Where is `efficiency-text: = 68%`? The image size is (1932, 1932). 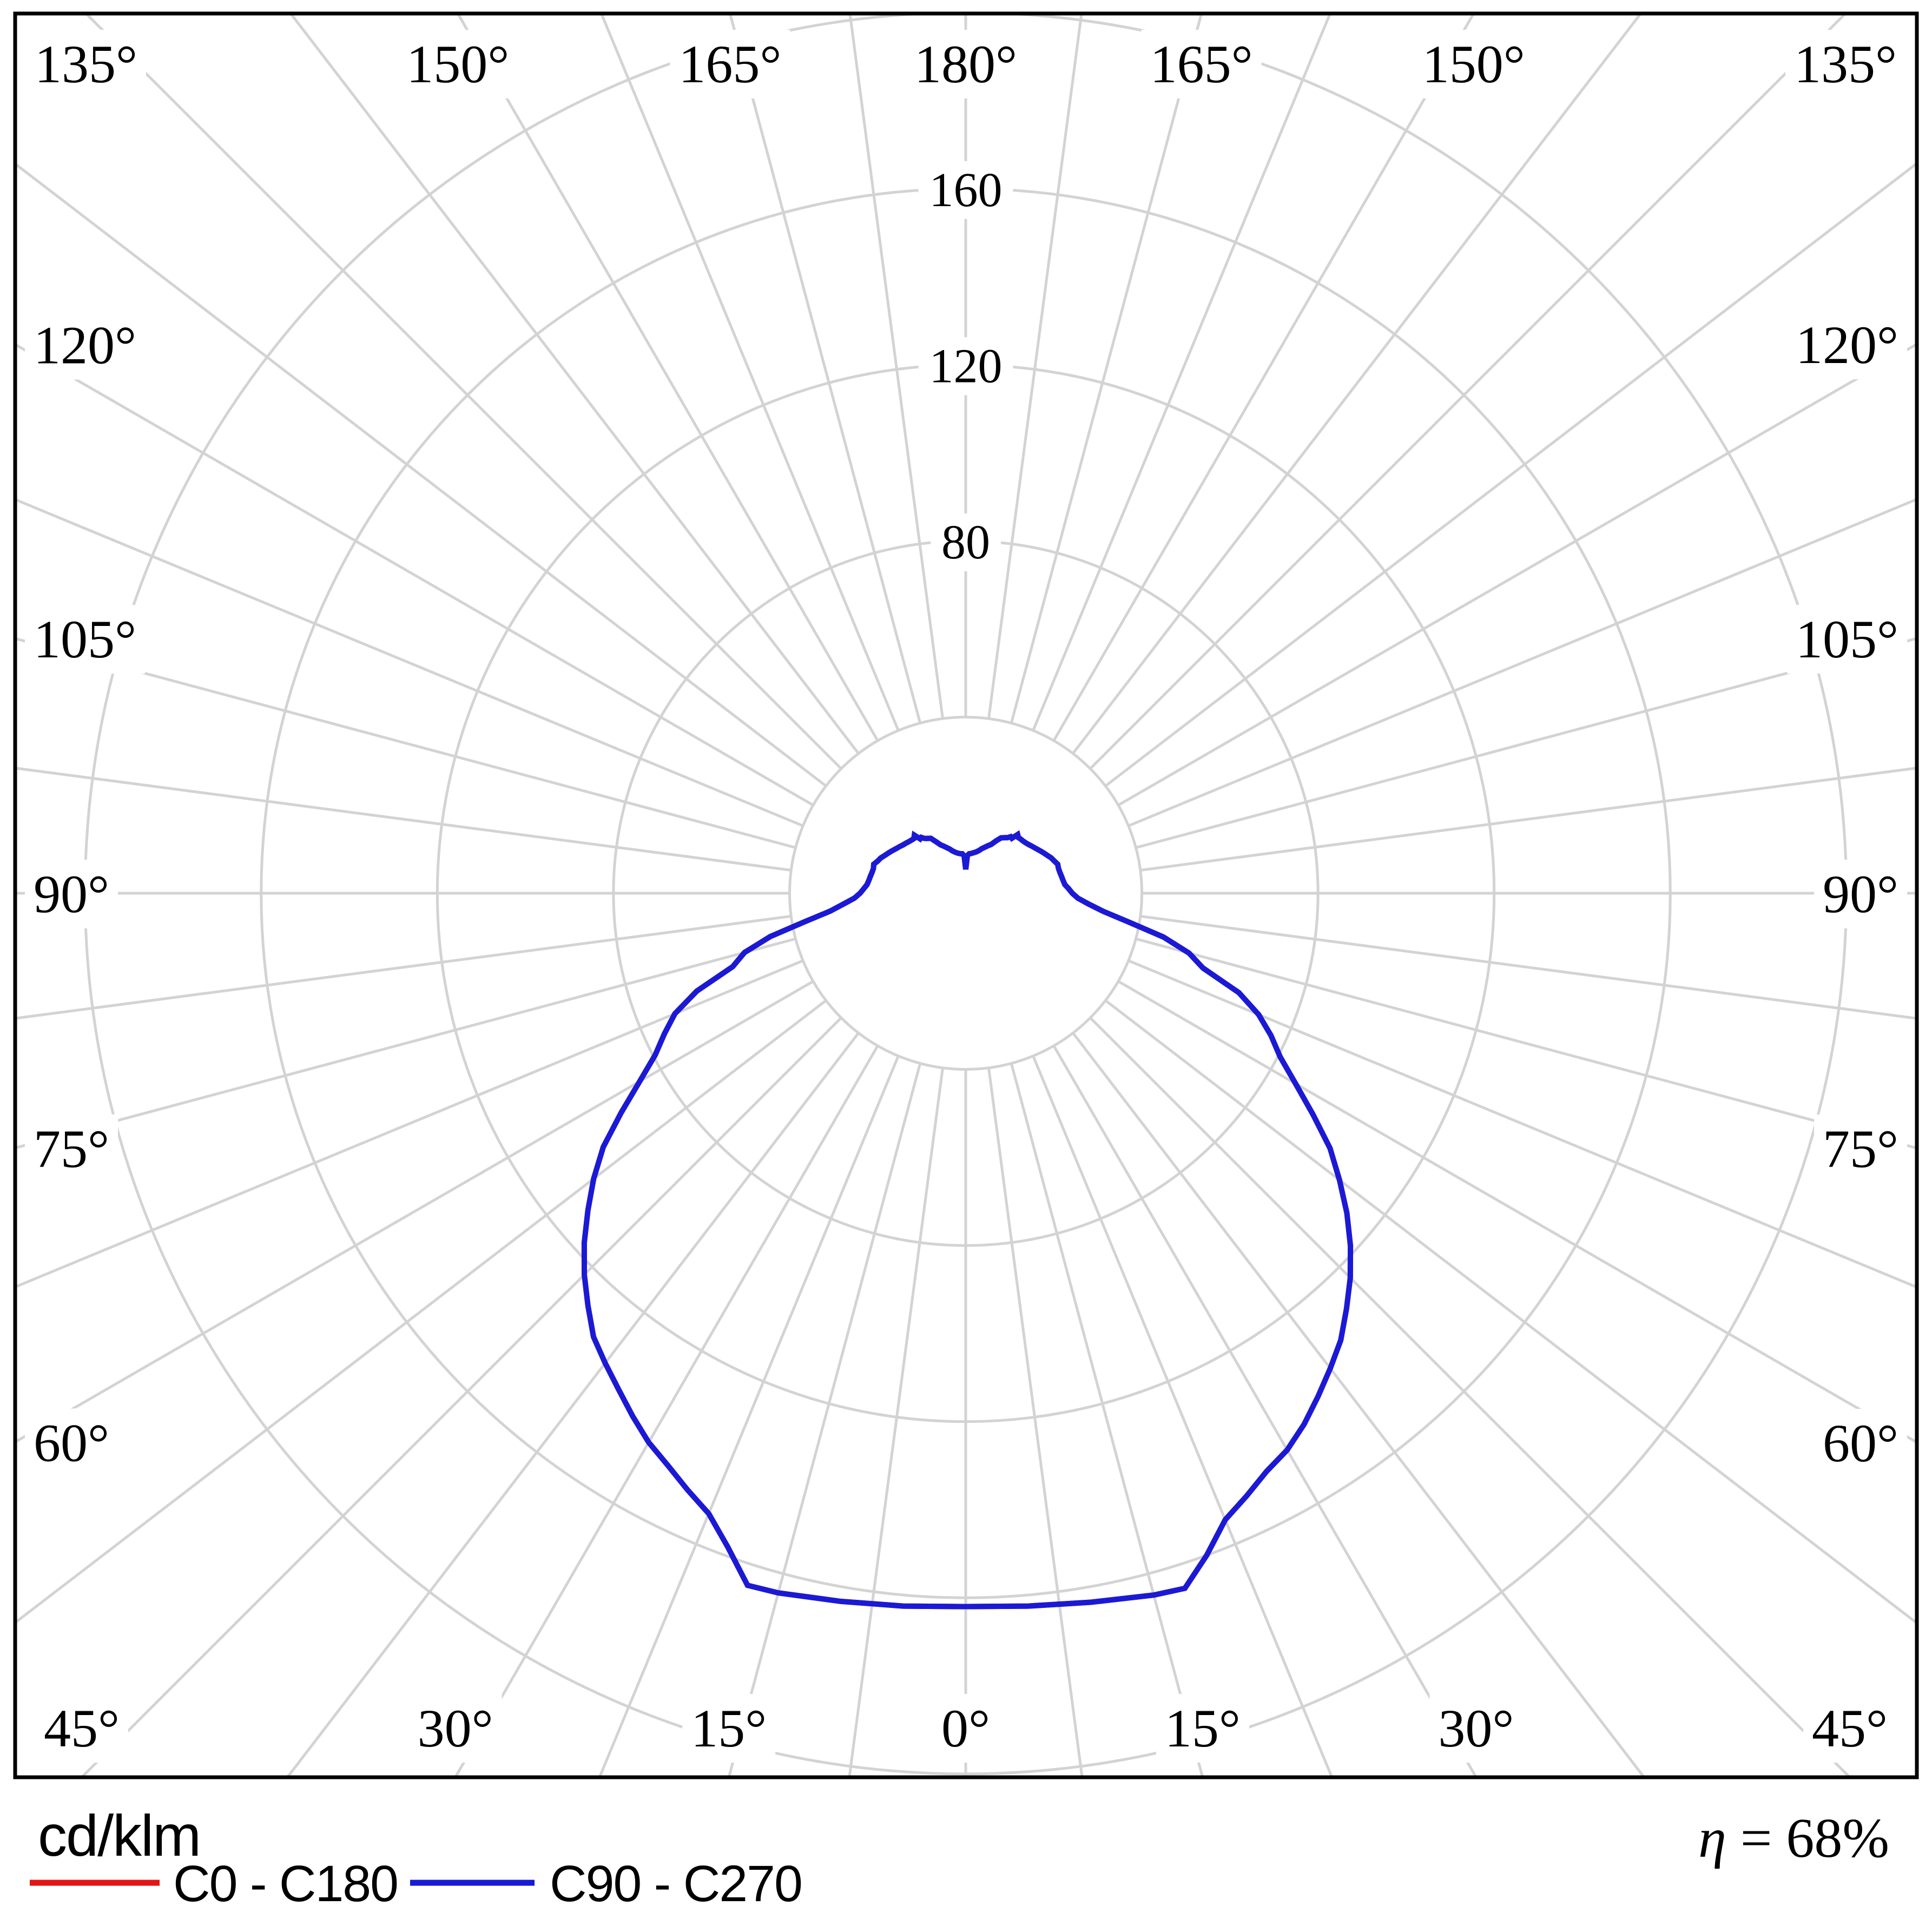 efficiency-text: = 68% is located at coordinates (1807, 1838).